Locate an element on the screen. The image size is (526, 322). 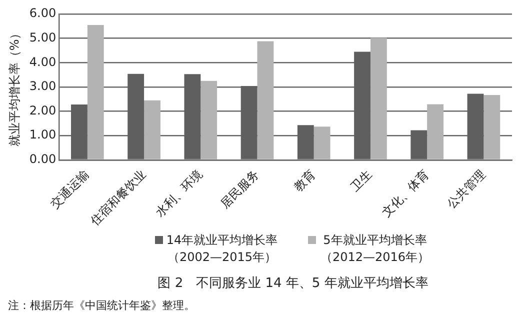
y-tick-label: 6.00 is located at coordinates (42, 13).